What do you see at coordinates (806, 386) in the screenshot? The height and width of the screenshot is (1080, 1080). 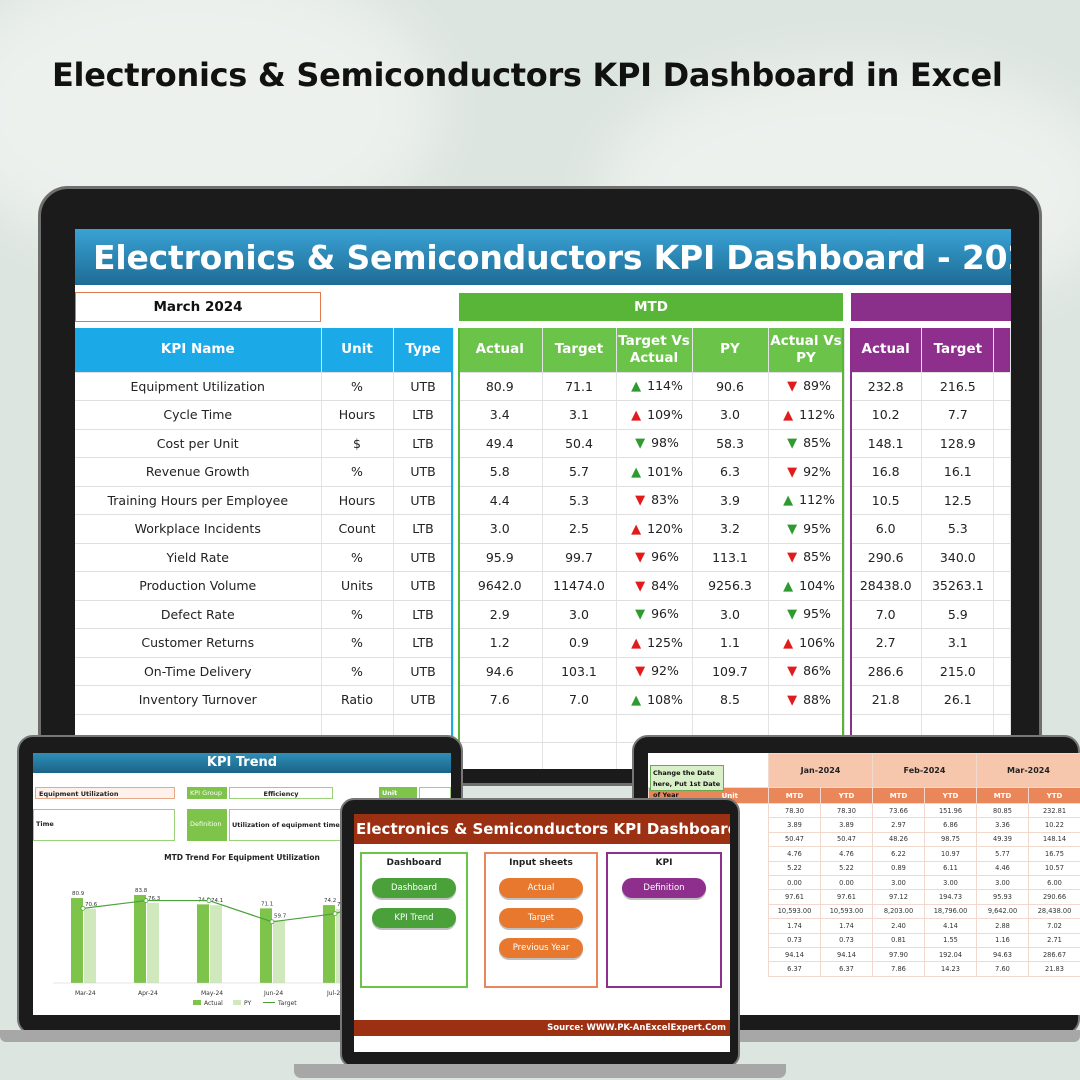 I see `avp-cell: ▼ 89%` at bounding box center [806, 386].